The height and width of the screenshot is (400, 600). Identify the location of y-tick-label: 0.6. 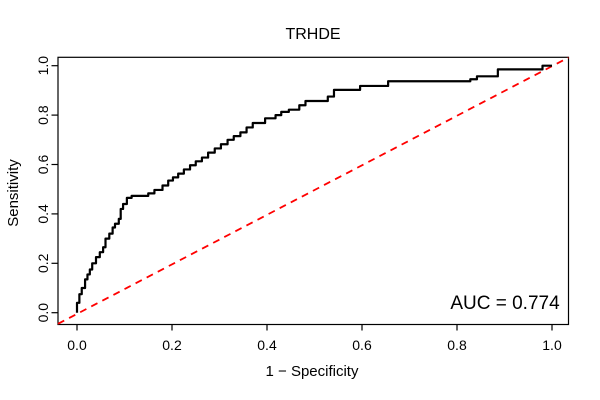
(43, 165).